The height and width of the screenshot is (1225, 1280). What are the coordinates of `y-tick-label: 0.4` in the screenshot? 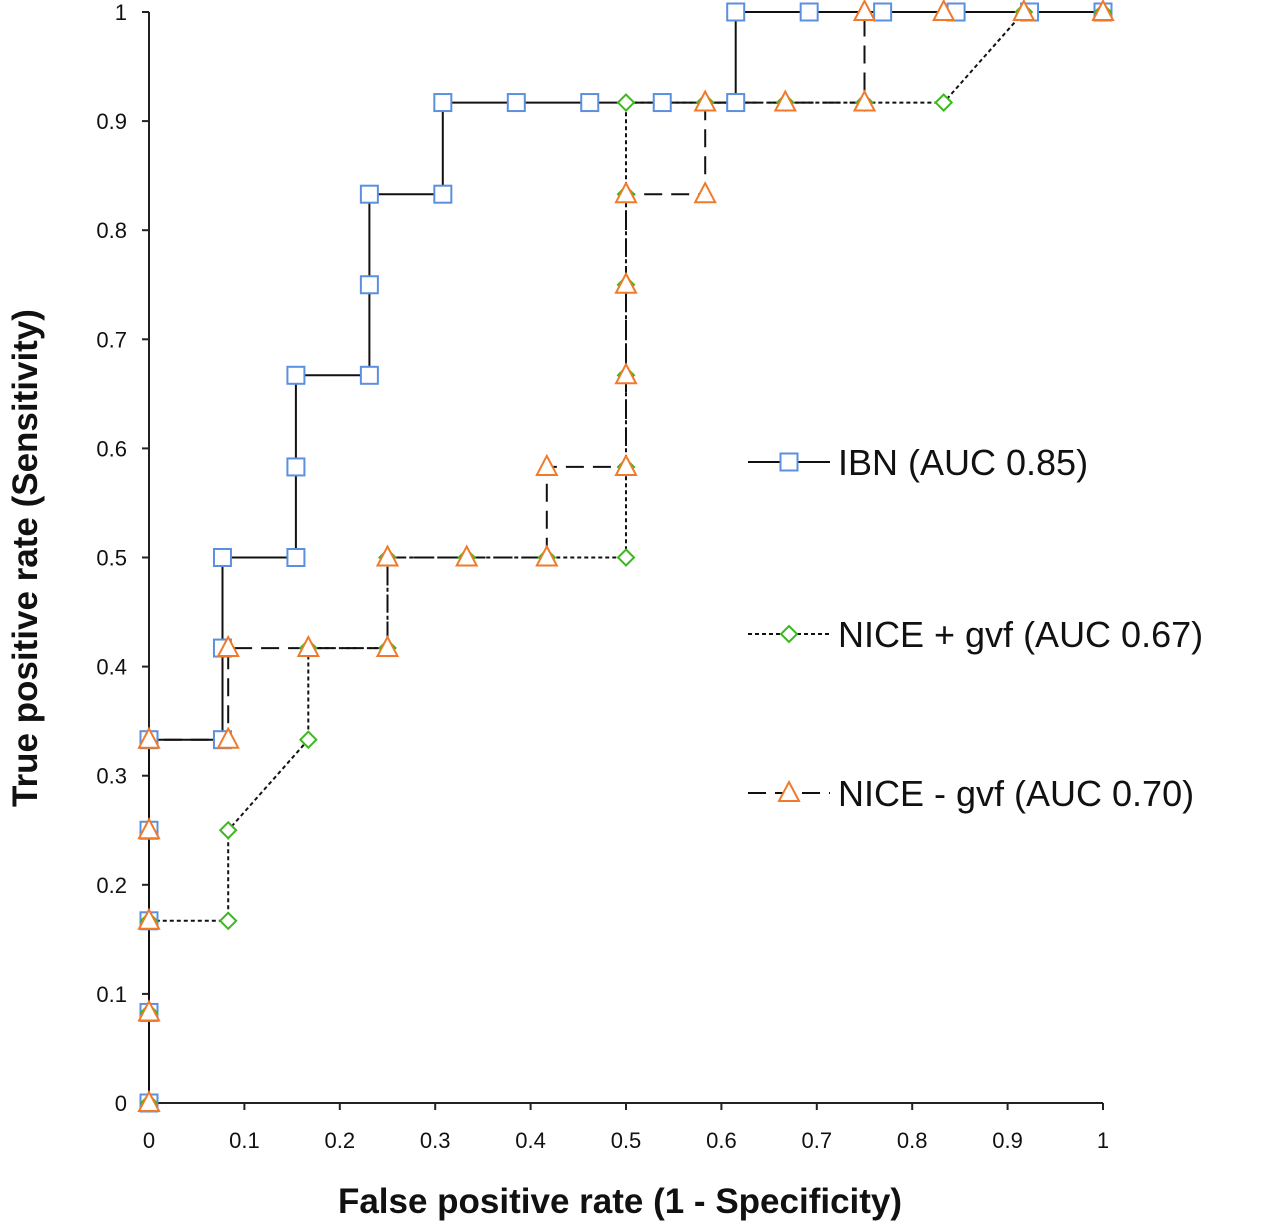 It's located at (111, 667).